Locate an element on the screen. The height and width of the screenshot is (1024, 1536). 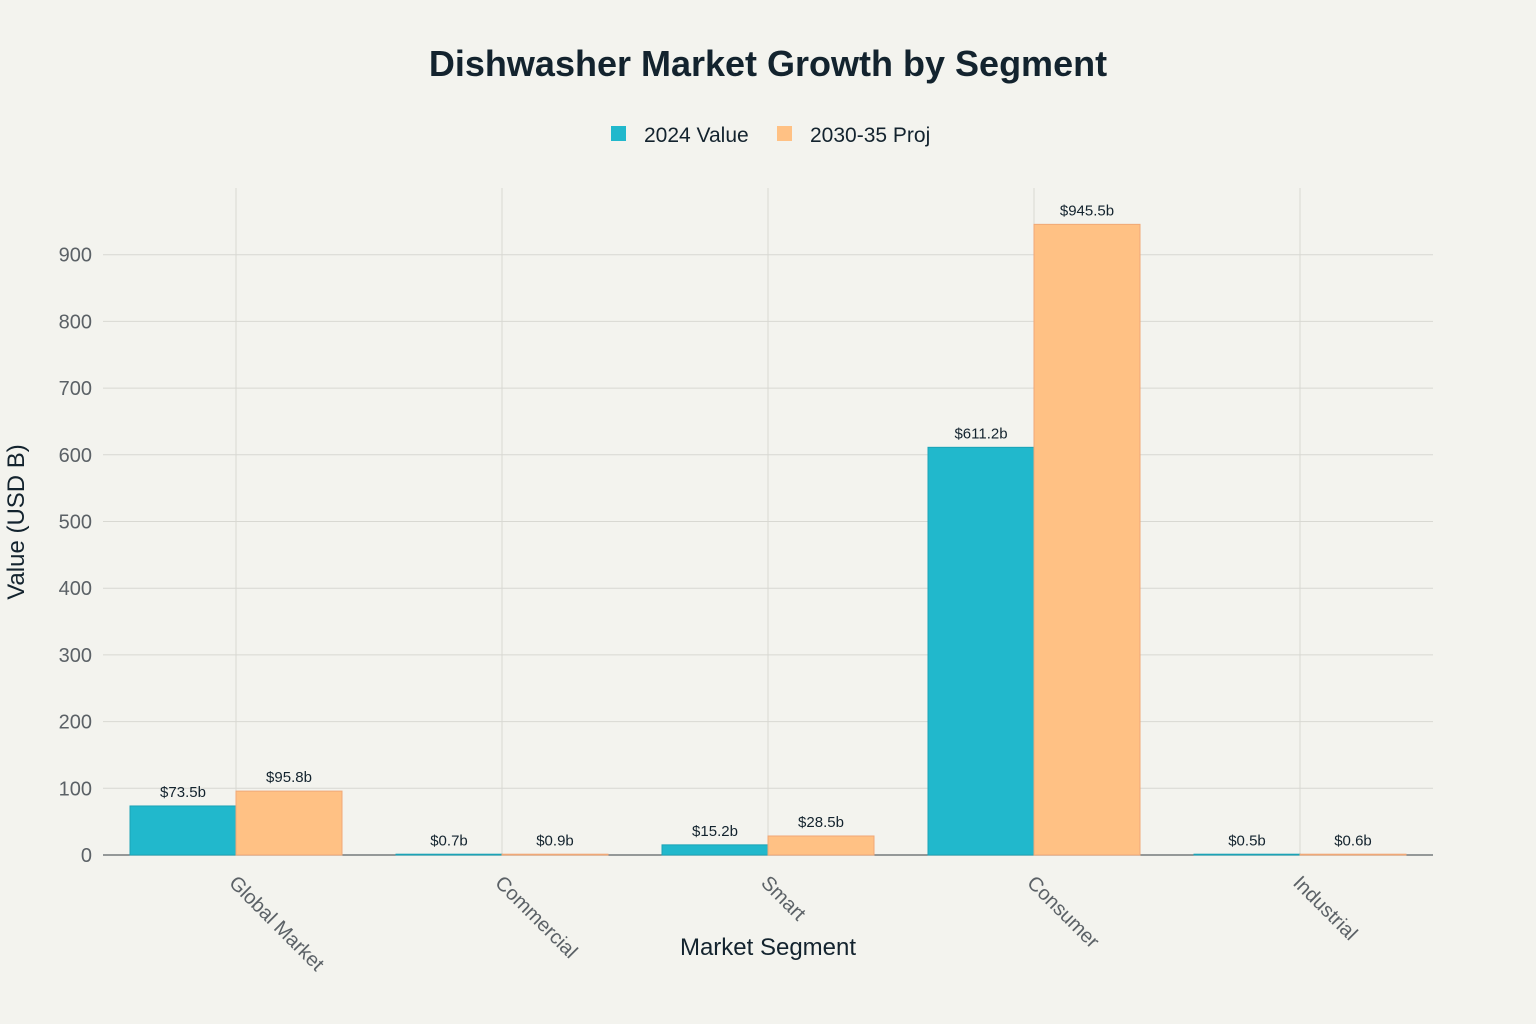
data-label-2030-35-proj-smart: $28.5b is located at coordinates (821, 822).